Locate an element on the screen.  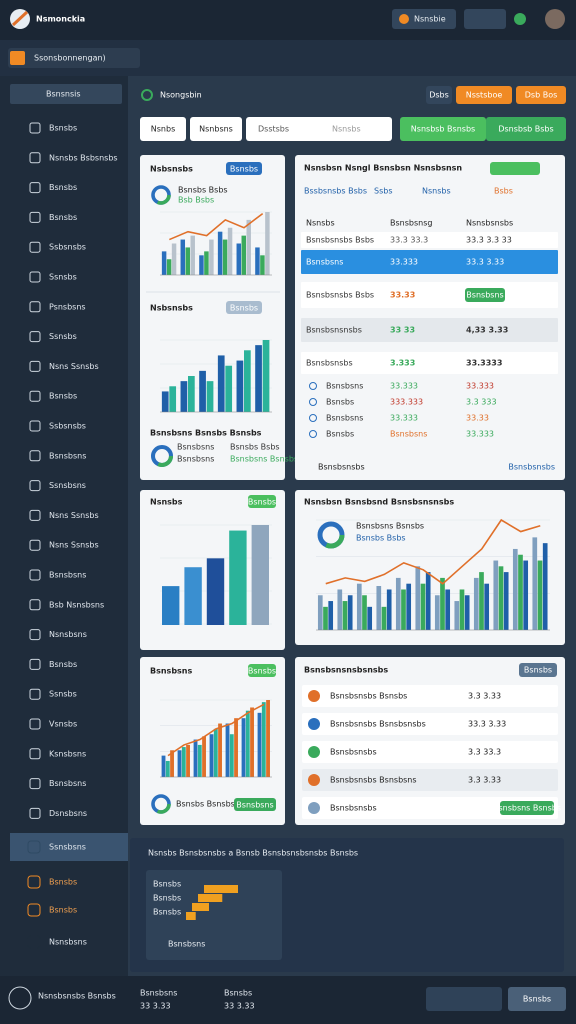
nav-item: Psnsbsns is located at coordinates (67, 306).